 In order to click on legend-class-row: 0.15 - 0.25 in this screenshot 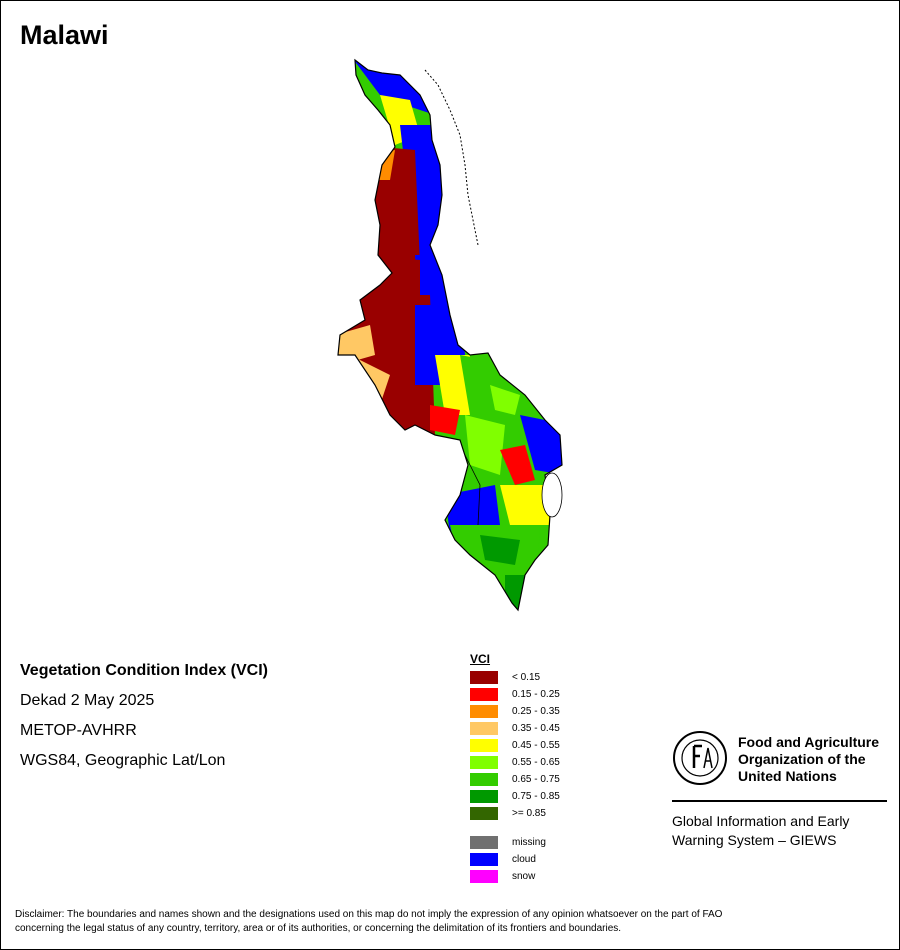, I will do `click(515, 694)`.